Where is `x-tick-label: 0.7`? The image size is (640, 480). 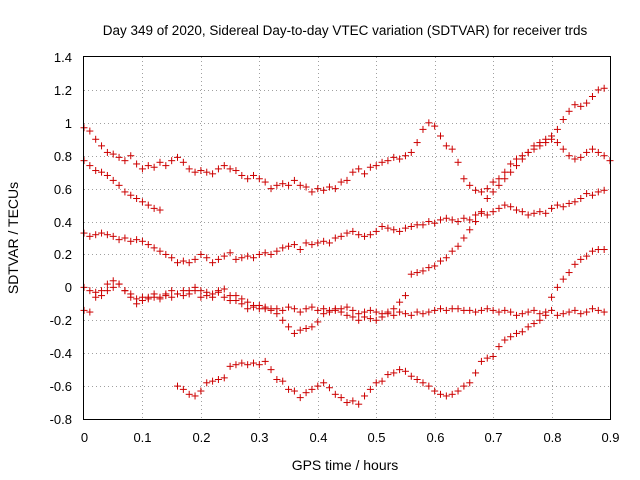 x-tick-label: 0.7 is located at coordinates (493, 437).